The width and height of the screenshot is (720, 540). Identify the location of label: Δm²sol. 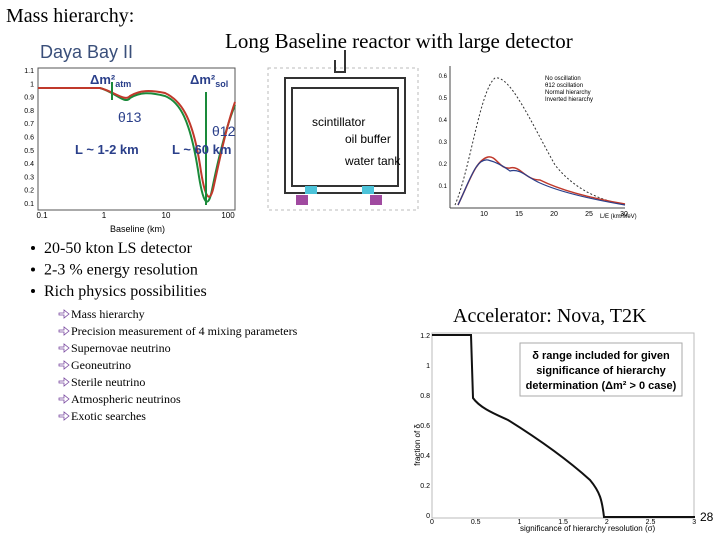
(209, 80).